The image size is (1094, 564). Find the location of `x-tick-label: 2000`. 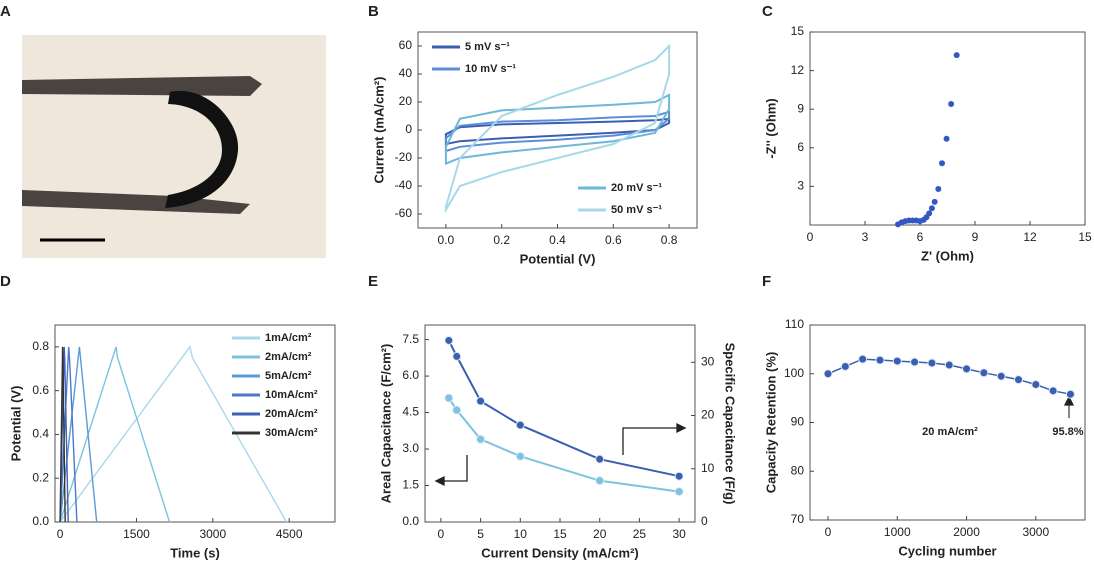

x-tick-label: 2000 is located at coordinates (966, 532).